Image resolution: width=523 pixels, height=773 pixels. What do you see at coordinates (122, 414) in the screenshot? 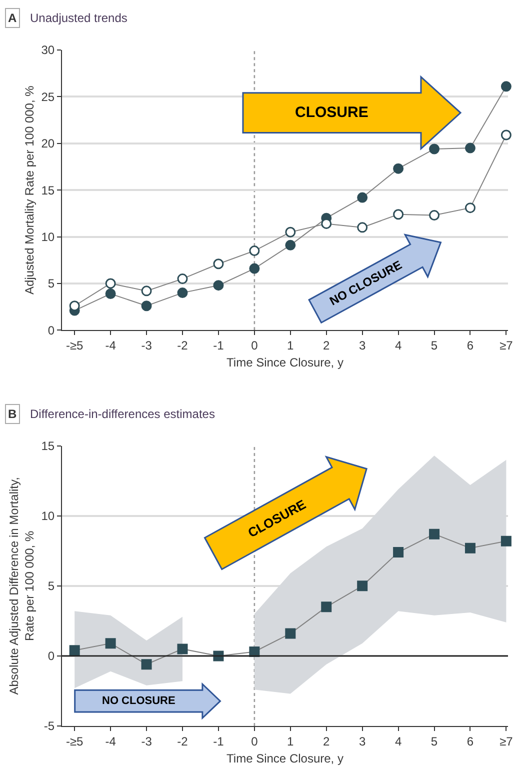
I see `chart-subtitle: Difference-in-differences estimates` at bounding box center [122, 414].